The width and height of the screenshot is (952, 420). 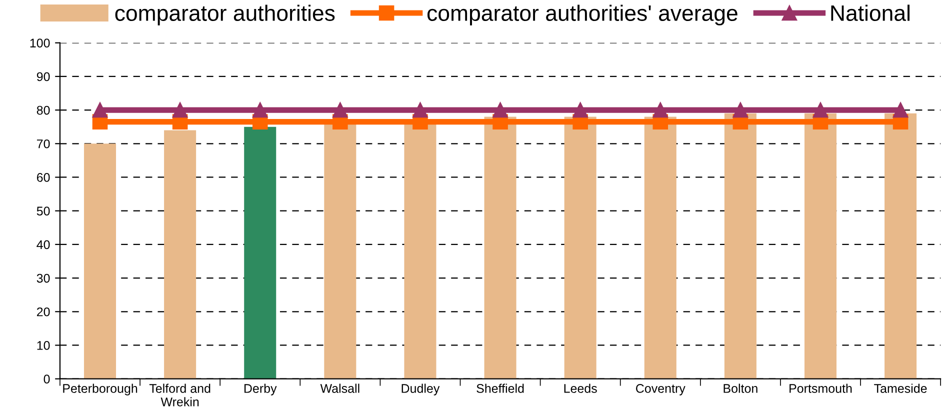 What do you see at coordinates (900, 388) in the screenshot?
I see `x-tick-label: Tameside` at bounding box center [900, 388].